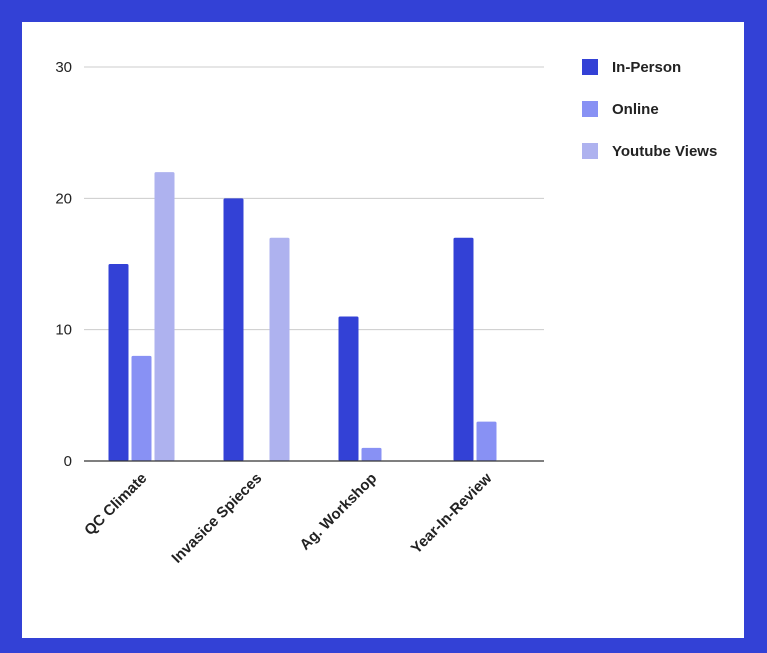  I want to click on y-tick-label: 0, so click(68, 461).